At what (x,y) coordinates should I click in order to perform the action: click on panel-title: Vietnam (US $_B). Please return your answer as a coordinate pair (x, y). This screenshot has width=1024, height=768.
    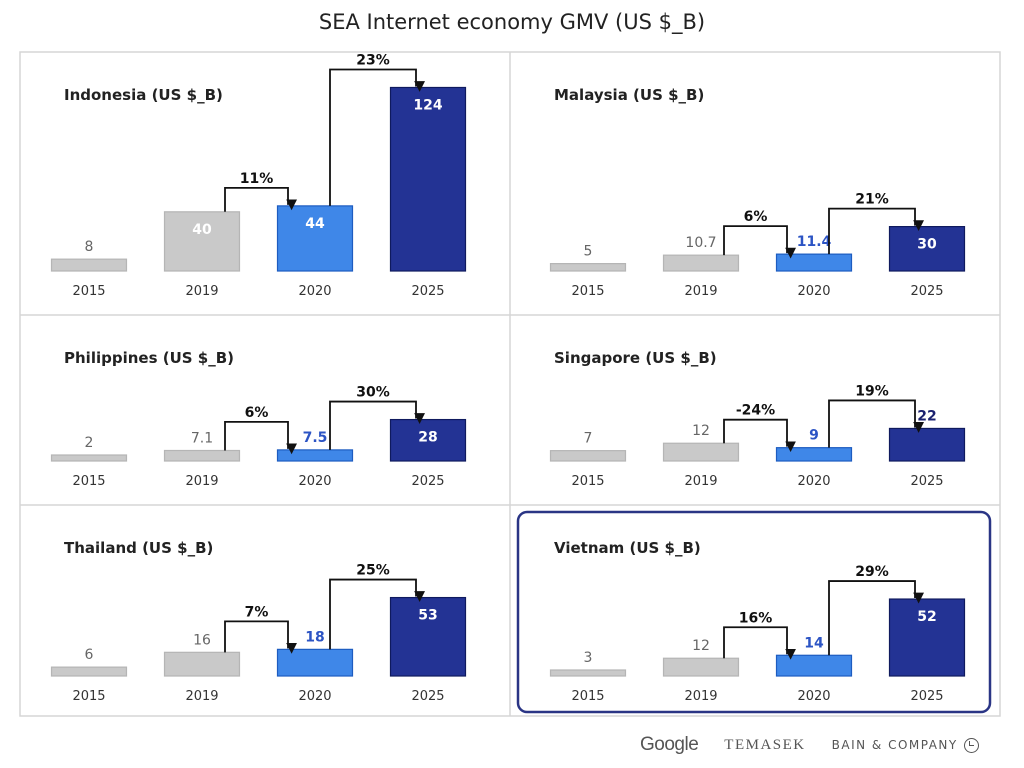
    Looking at the image, I should click on (627, 548).